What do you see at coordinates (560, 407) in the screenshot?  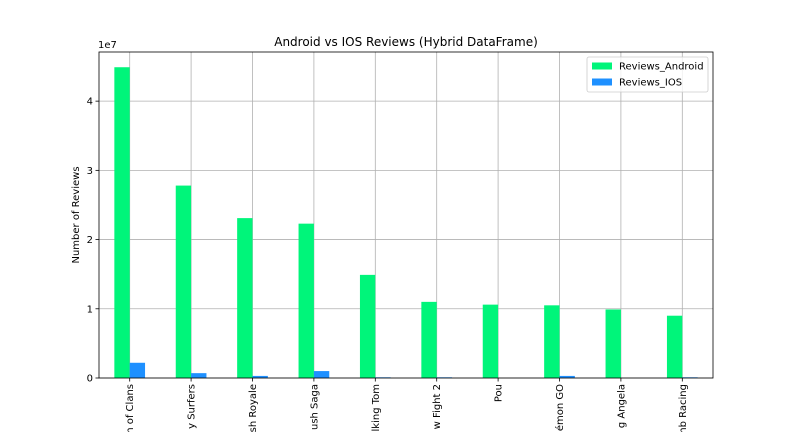 I see `x-tick-label: émon GO` at bounding box center [560, 407].